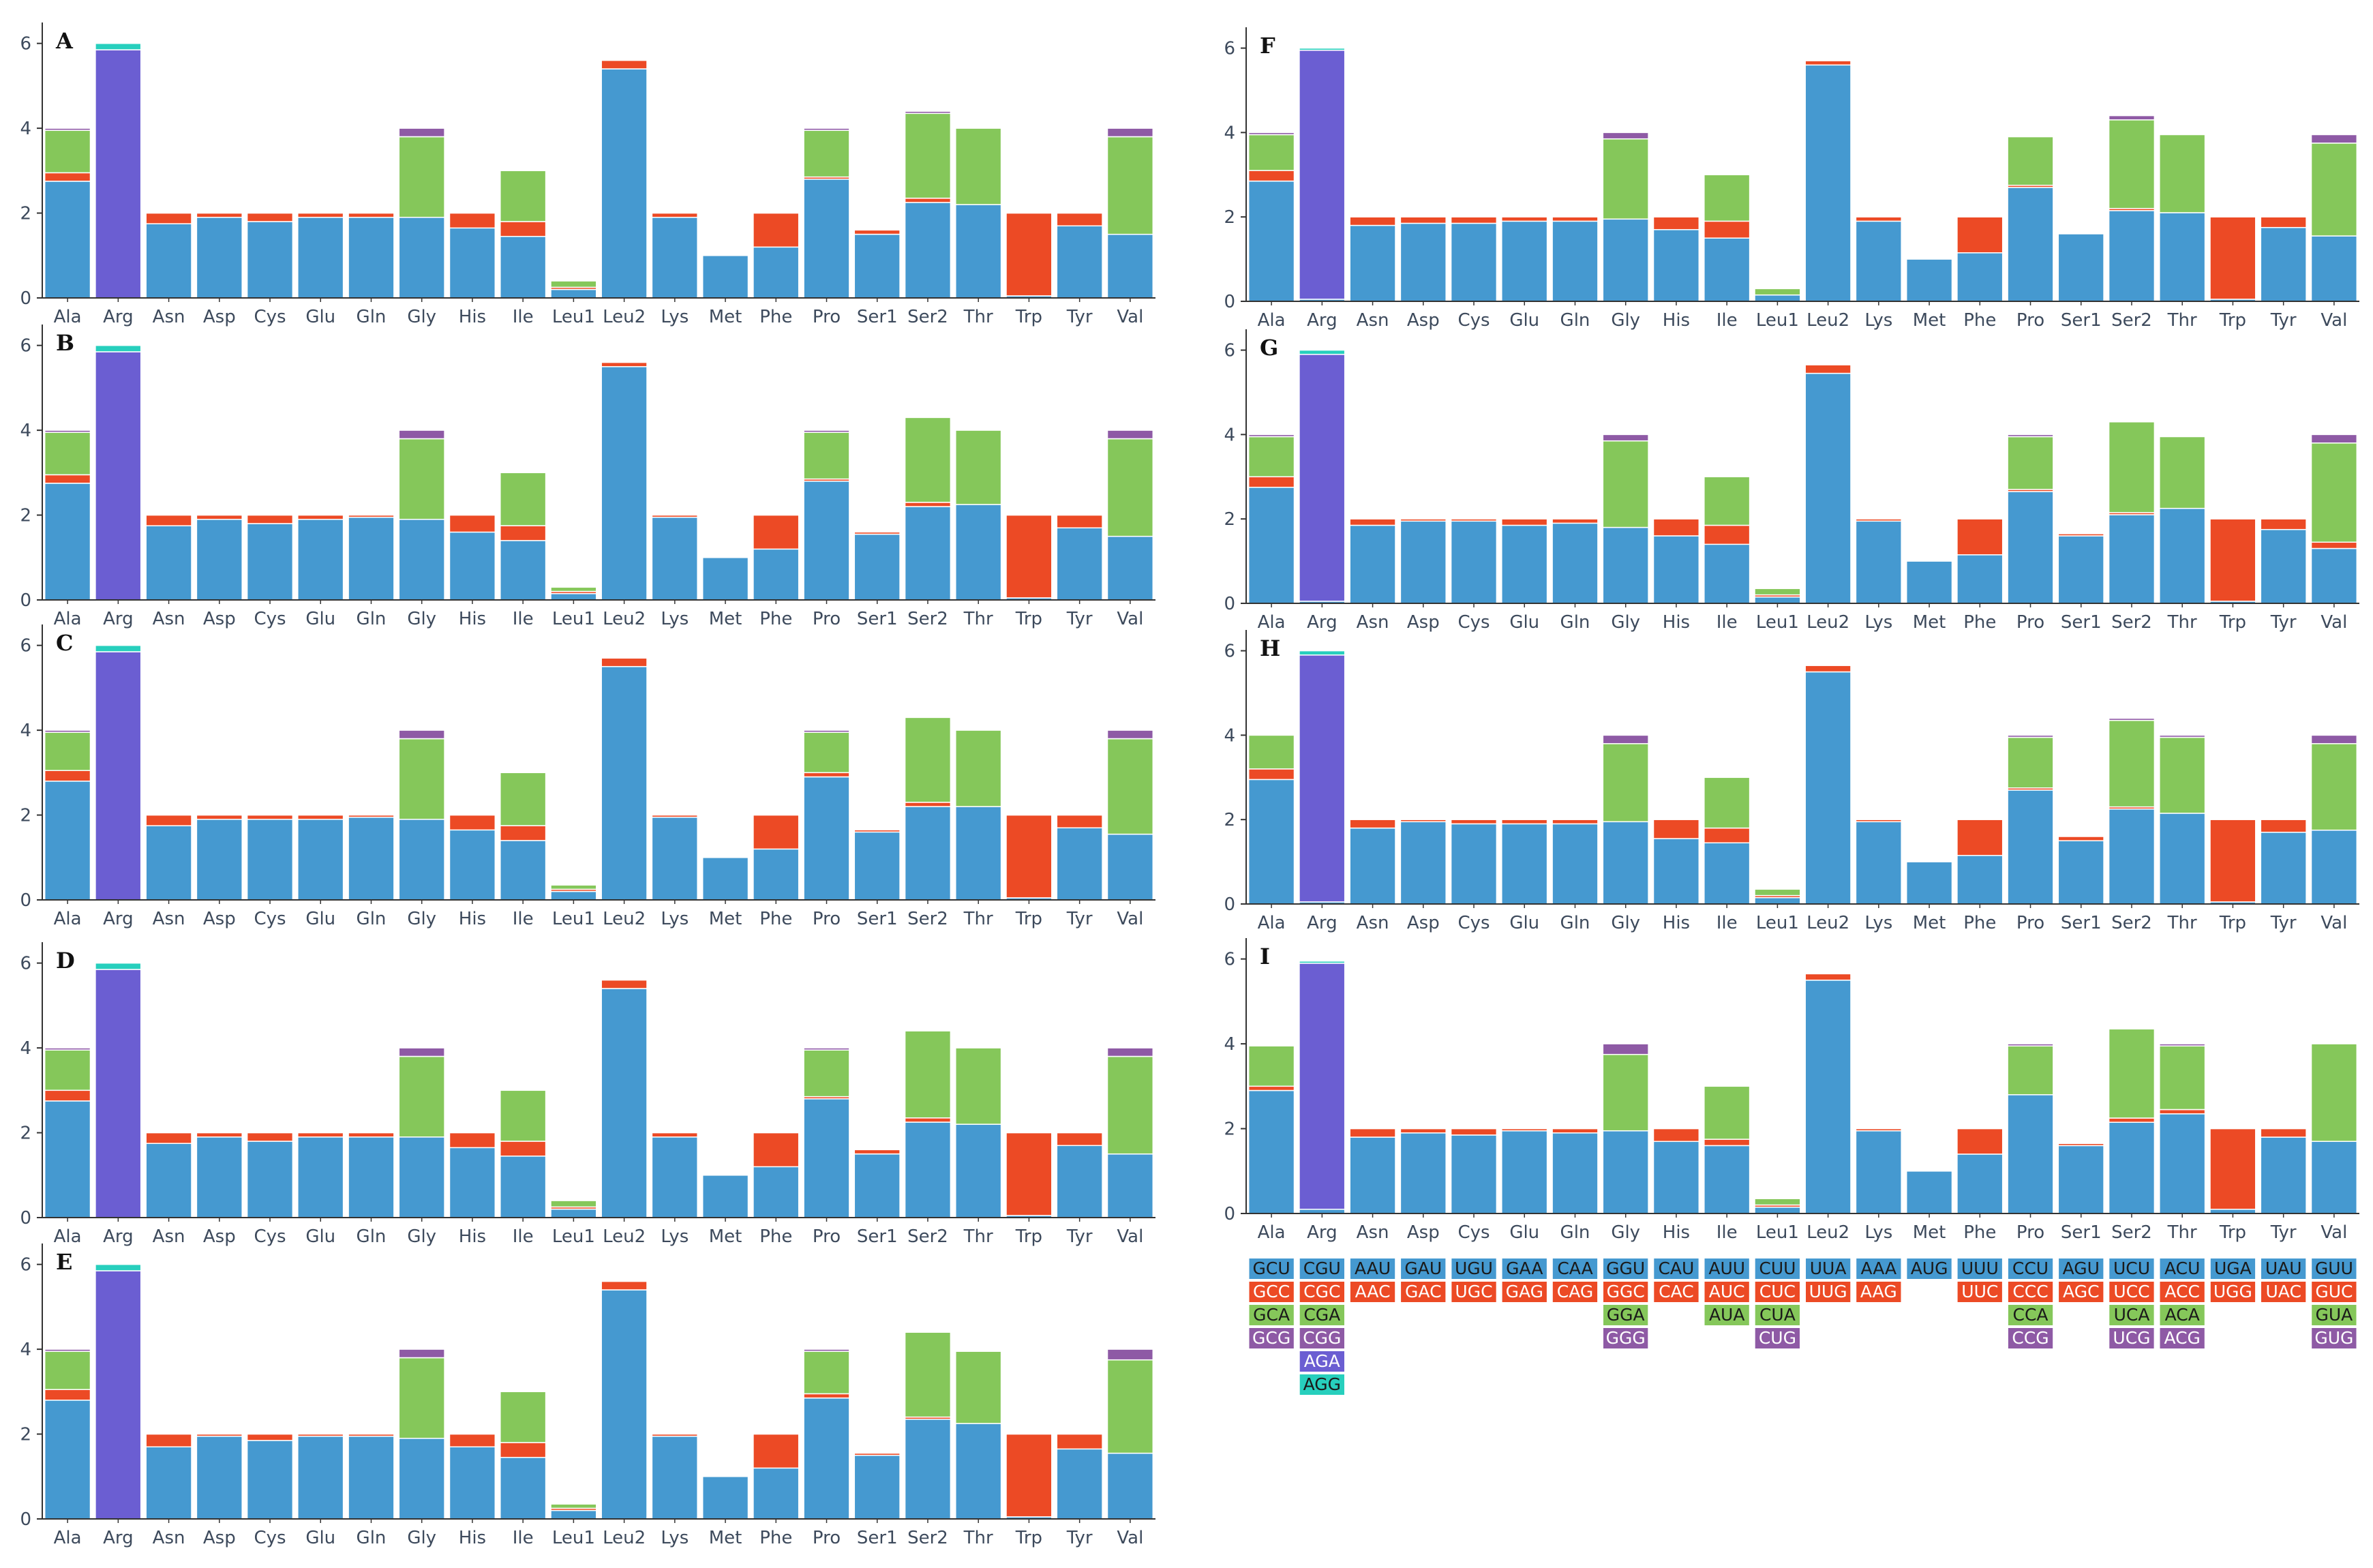 This screenshot has width=2373, height=1568. I want to click on x-tick-label-ile: Ile, so click(1727, 923).